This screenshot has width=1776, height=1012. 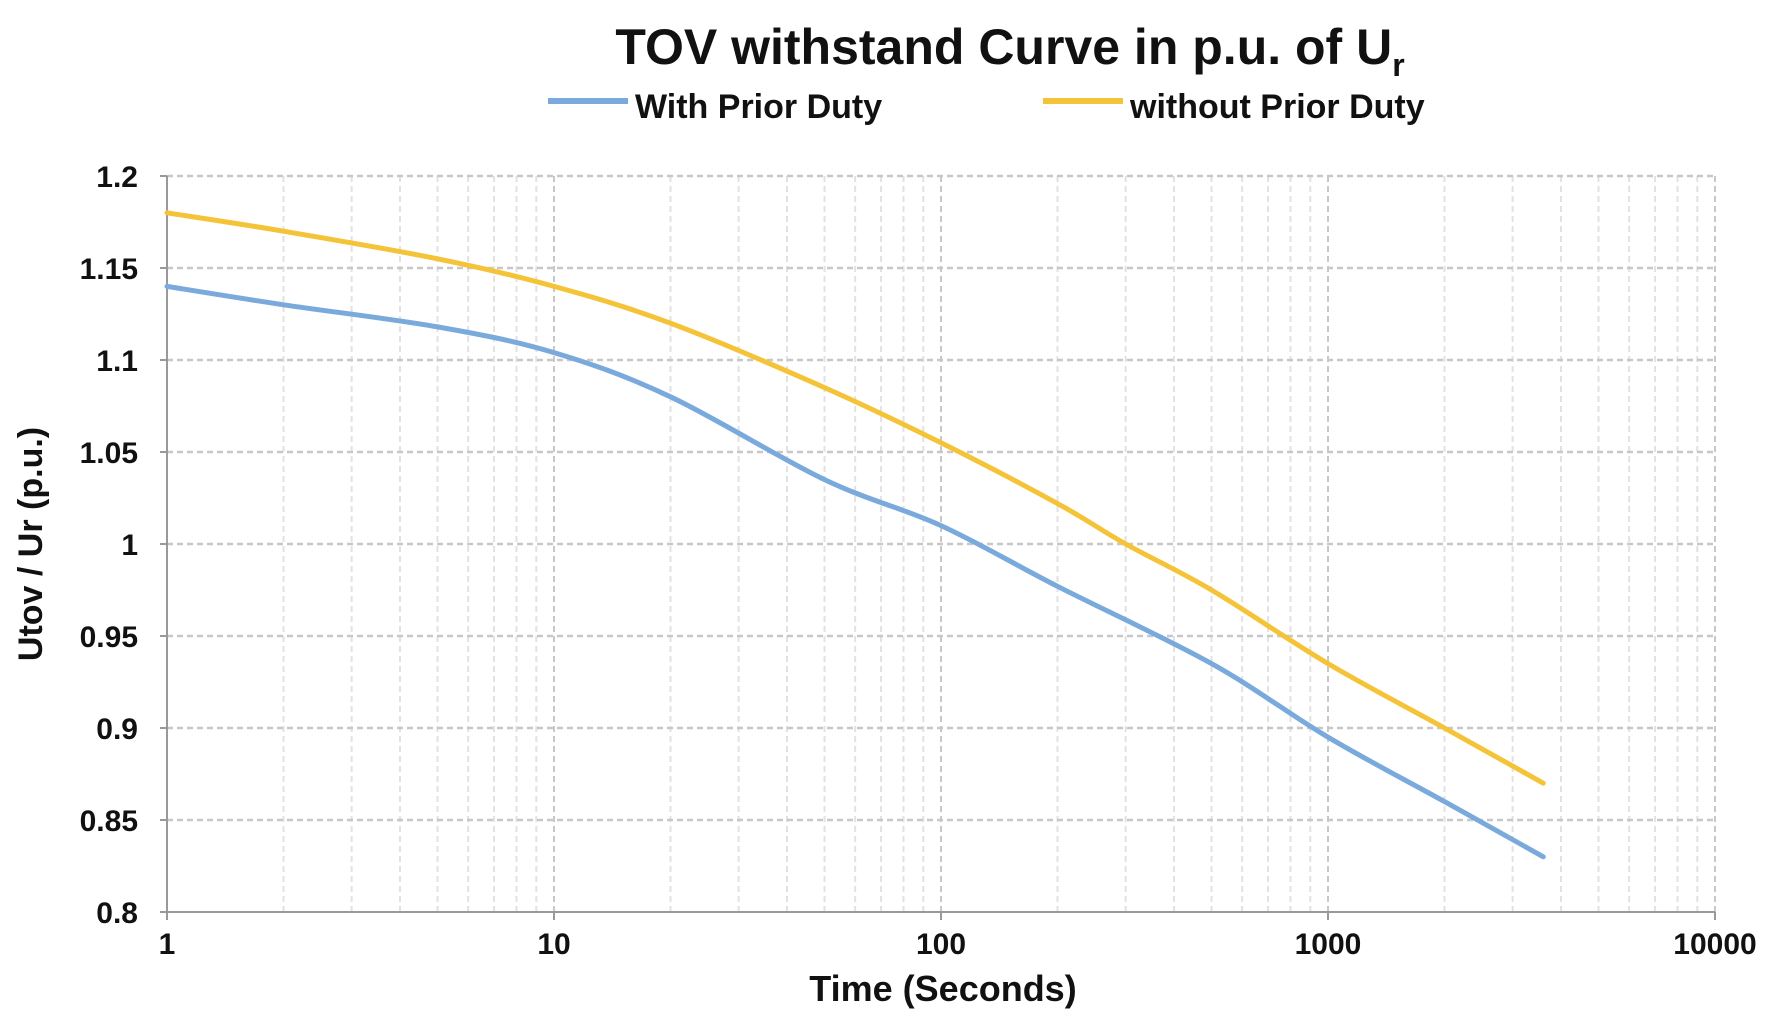 What do you see at coordinates (109, 821) in the screenshot?
I see `y-tick-label: 0.85` at bounding box center [109, 821].